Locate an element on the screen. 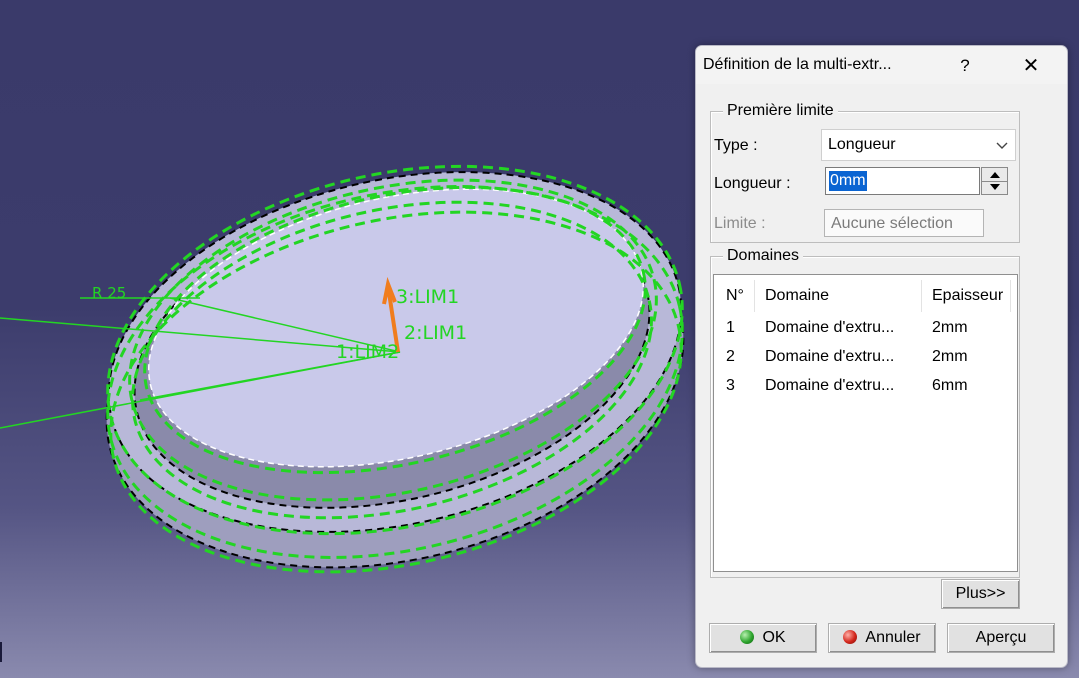 The width and height of the screenshot is (1079, 678). cancel-button: Annuler is located at coordinates (882, 638).